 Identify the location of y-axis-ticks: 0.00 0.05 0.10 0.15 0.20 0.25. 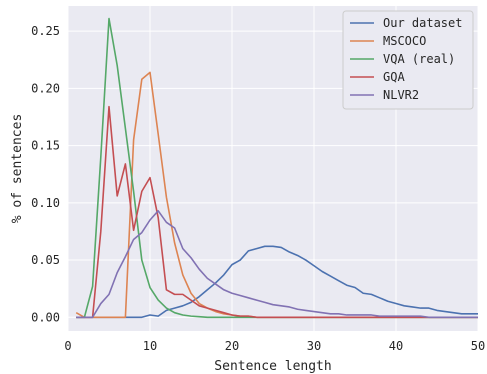
(45, 174).